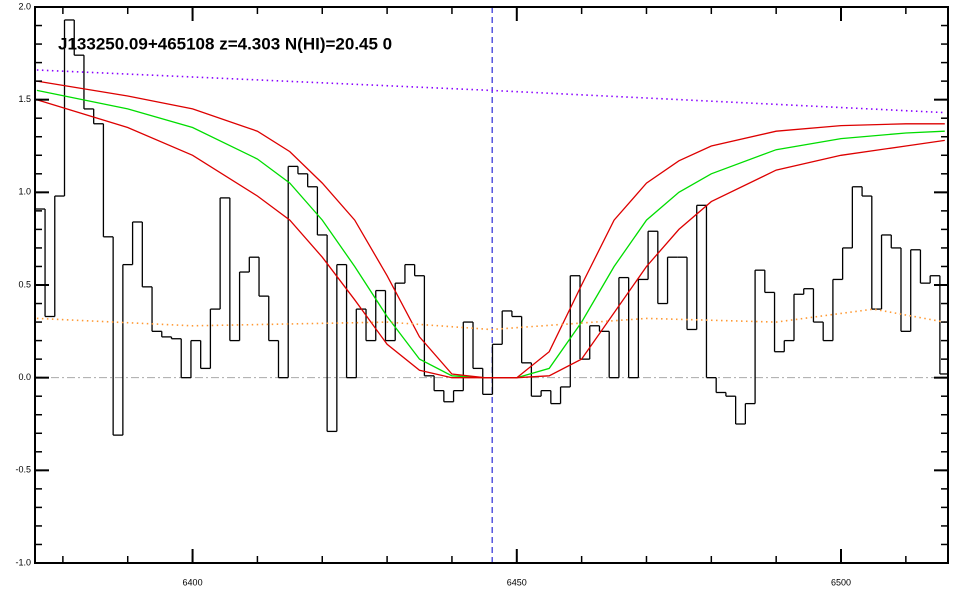 The image size is (960, 600). I want to click on y-tick-label: 1.0, so click(24, 192).